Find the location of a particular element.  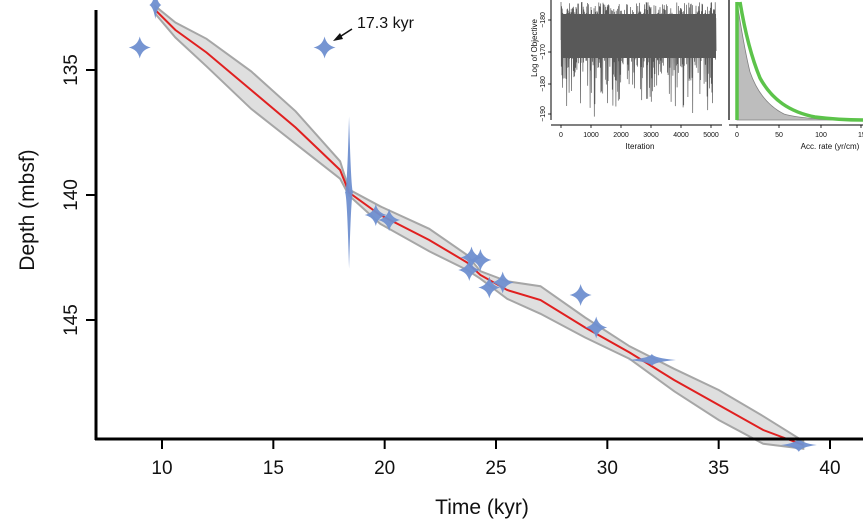

inset-accrate-xtick-label: 100 is located at coordinates (821, 135).